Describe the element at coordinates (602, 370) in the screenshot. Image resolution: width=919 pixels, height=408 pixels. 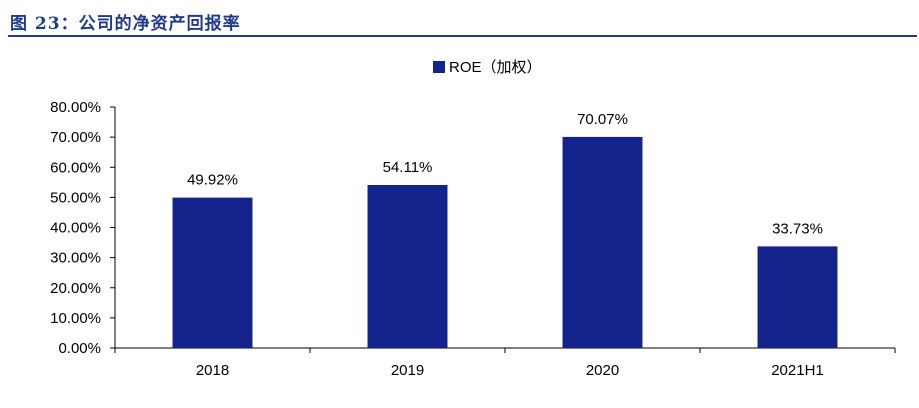
I see `x-tick-label: 2020` at that location.